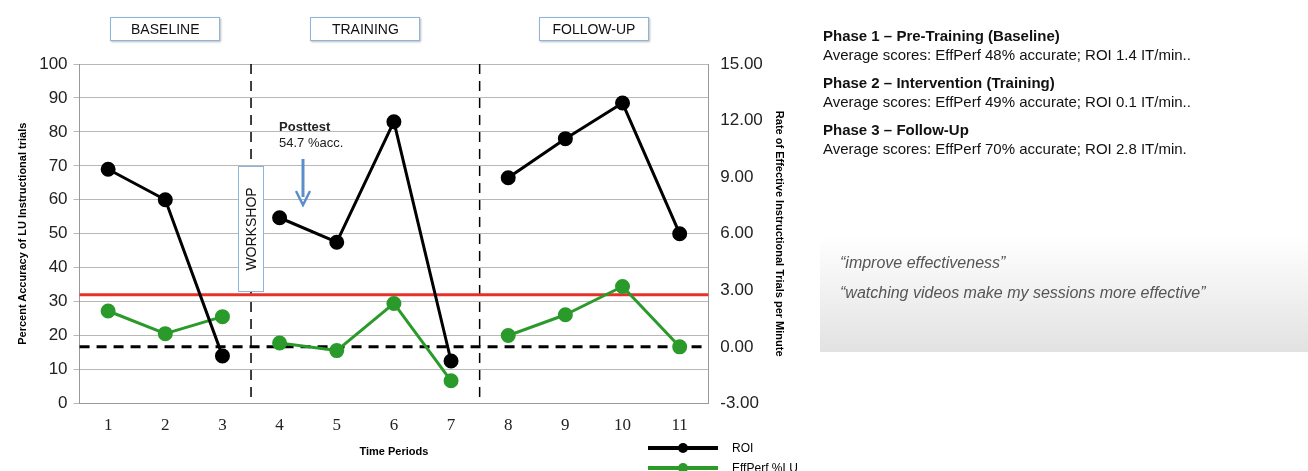 The width and height of the screenshot is (1308, 471). What do you see at coordinates (679, 425) in the screenshot?
I see `x-tick-label: 11` at bounding box center [679, 425].